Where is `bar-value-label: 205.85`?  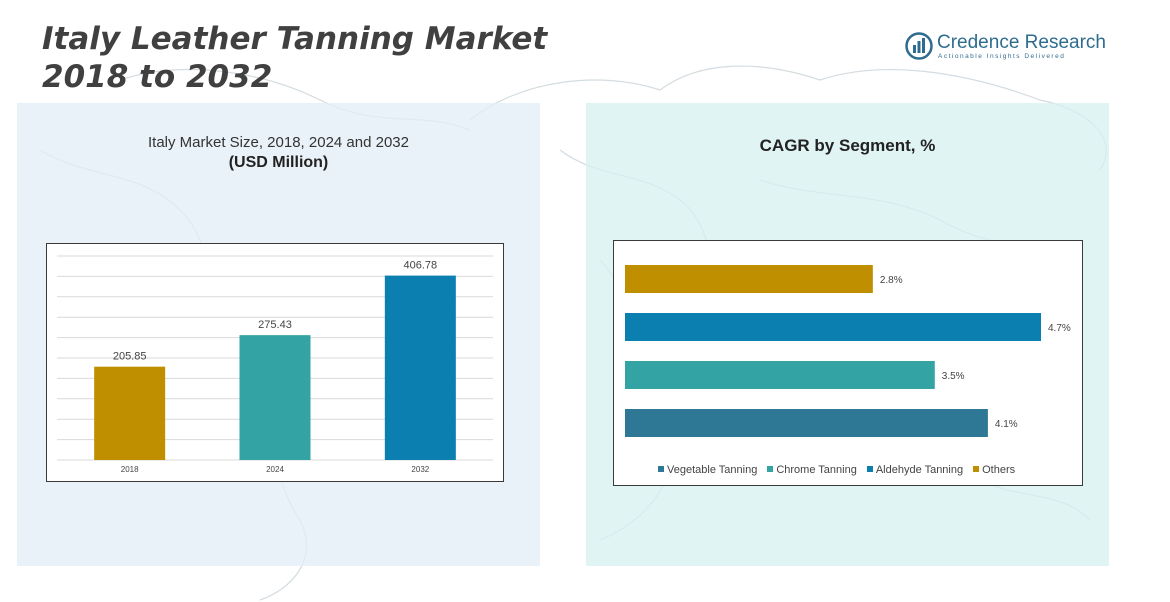 bar-value-label: 205.85 is located at coordinates (130, 357).